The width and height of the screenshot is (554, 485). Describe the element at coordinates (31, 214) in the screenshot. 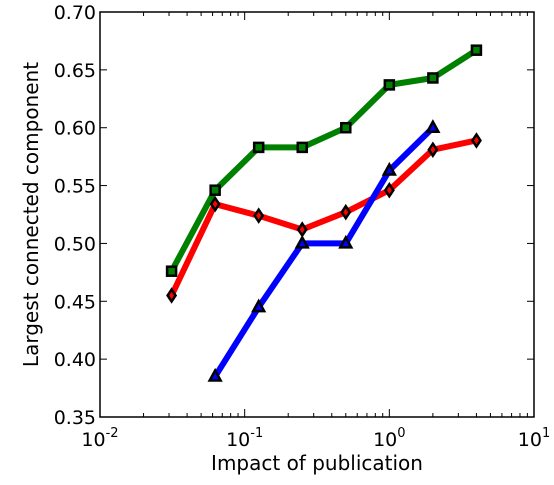

I see `y-axis-label: Largest connected component` at that location.